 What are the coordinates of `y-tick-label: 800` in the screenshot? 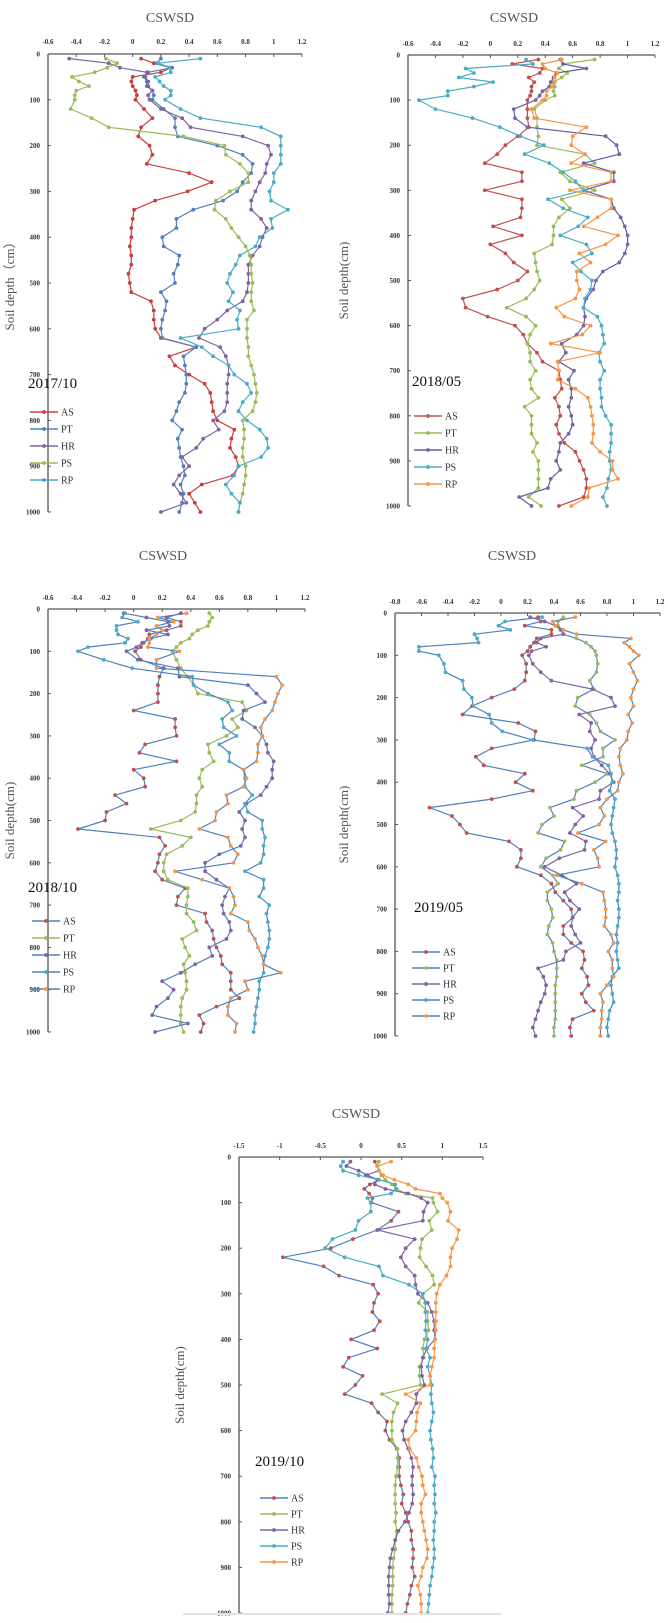 It's located at (226, 1522).